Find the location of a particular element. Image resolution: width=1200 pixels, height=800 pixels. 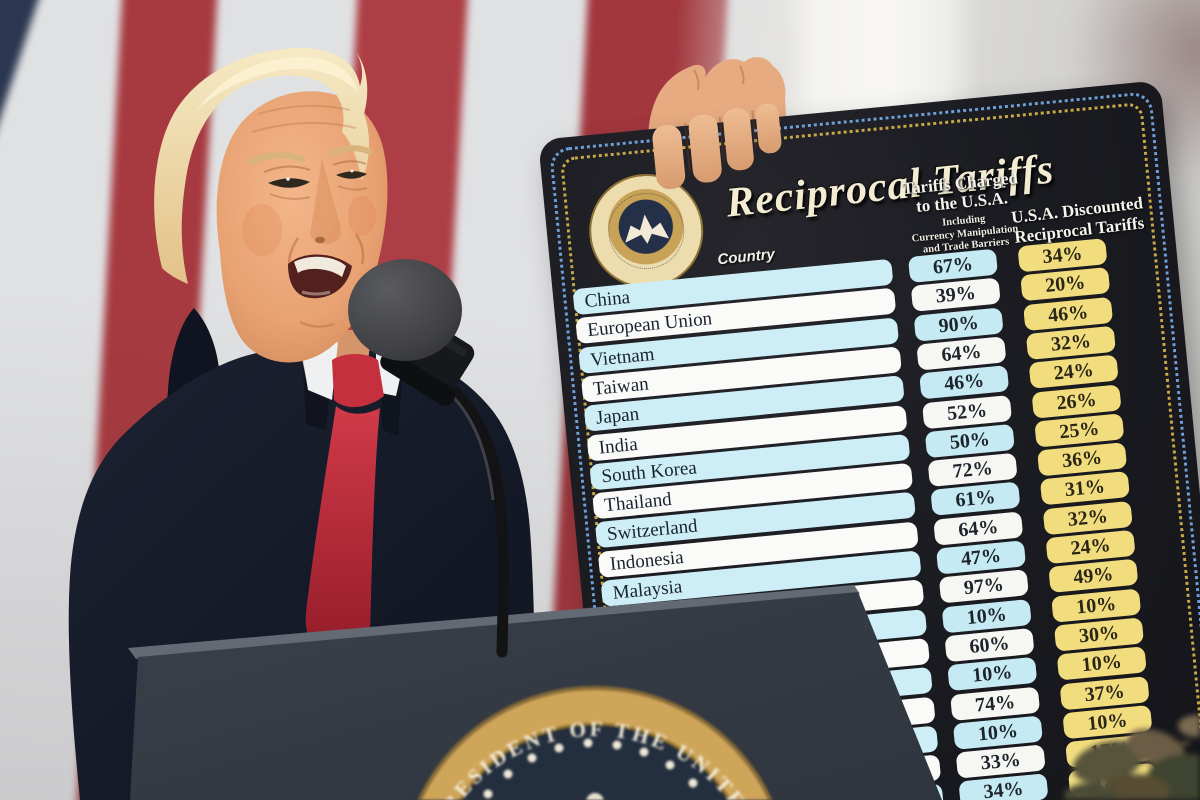

seal-gold-band is located at coordinates (595, 744).